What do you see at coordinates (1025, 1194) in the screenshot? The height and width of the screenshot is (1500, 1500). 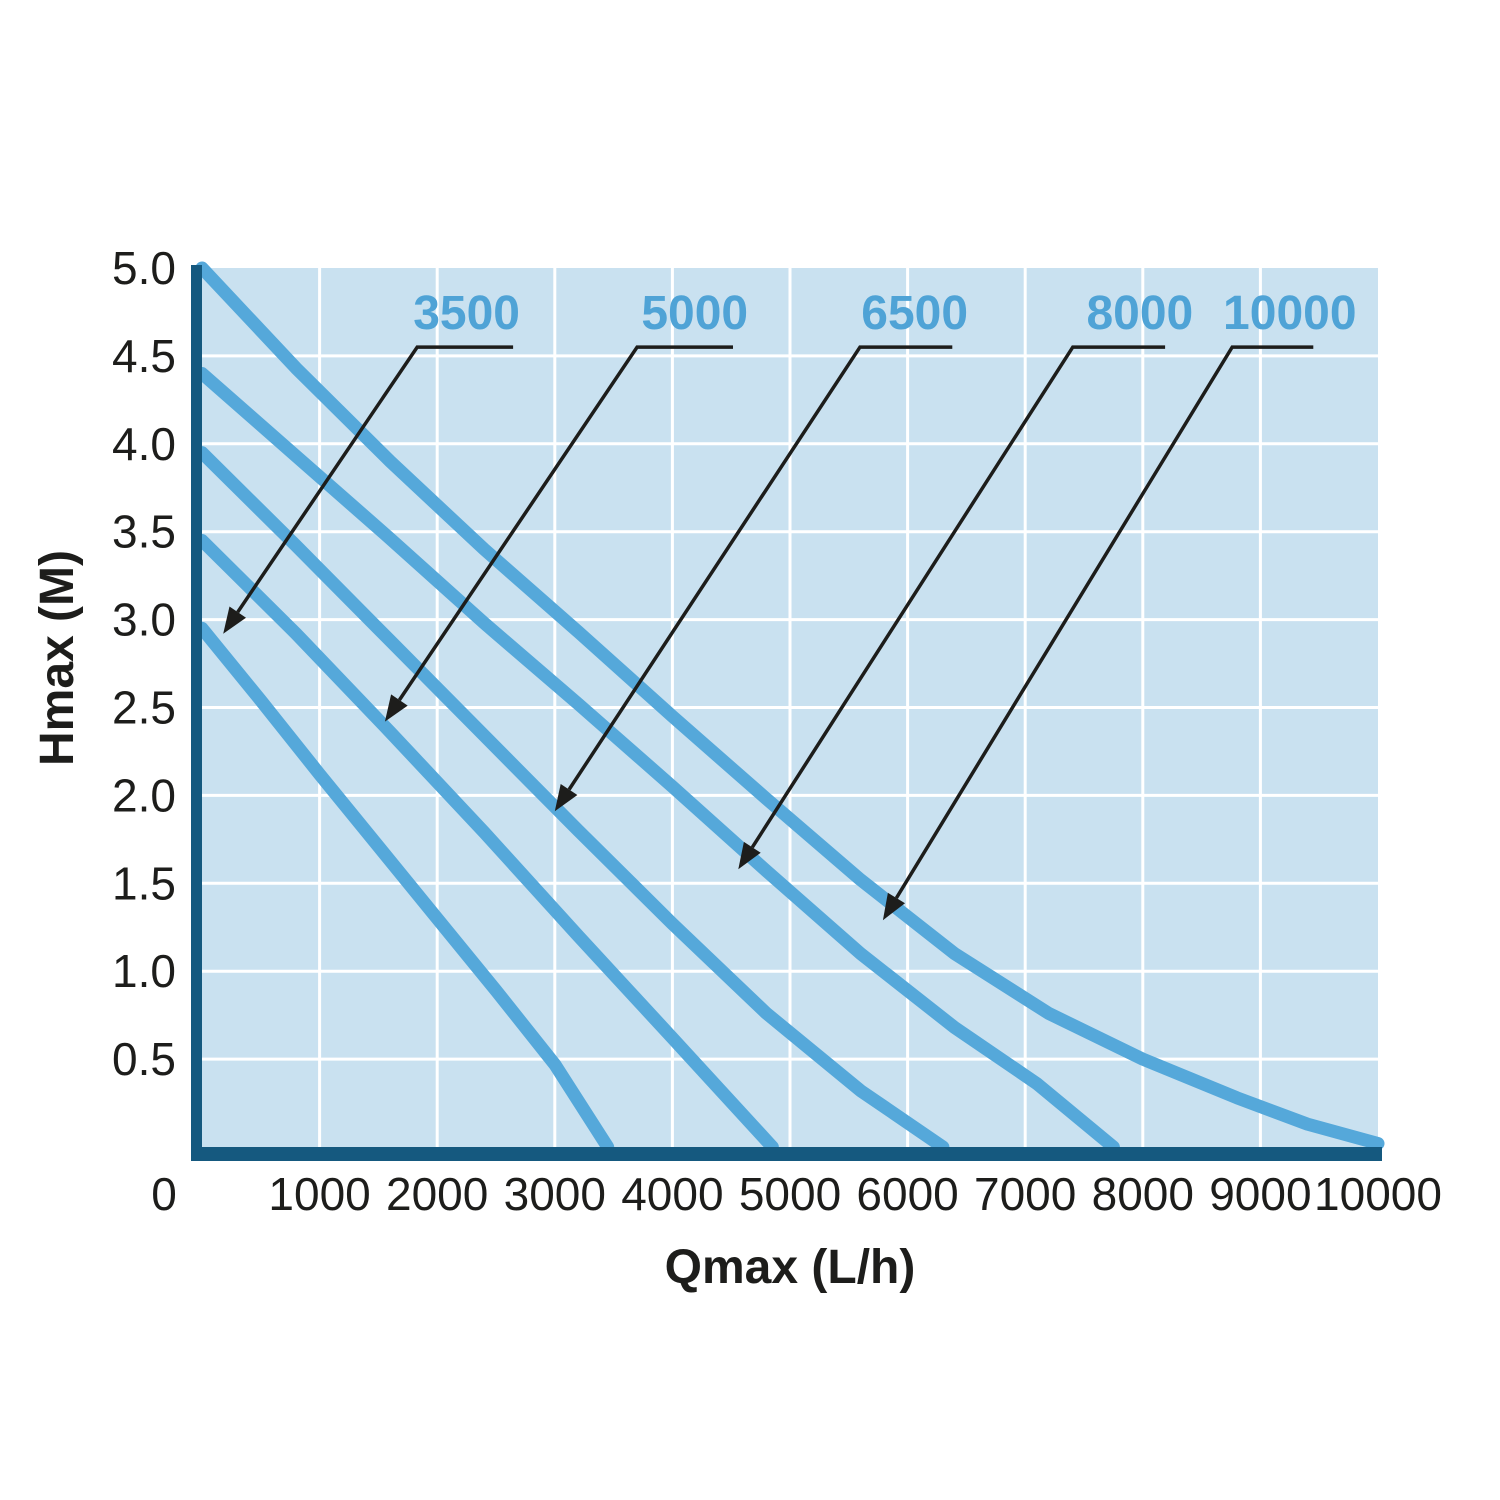 I see `x-tick-label: 7000` at bounding box center [1025, 1194].